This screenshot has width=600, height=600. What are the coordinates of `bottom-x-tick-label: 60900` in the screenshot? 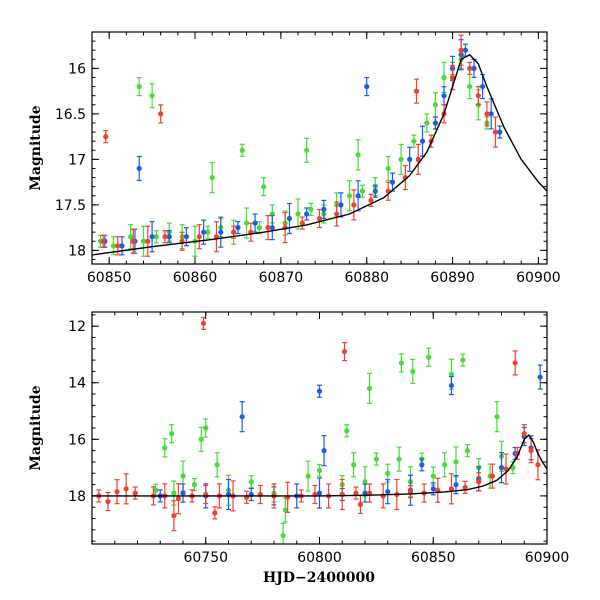 It's located at (547, 558).